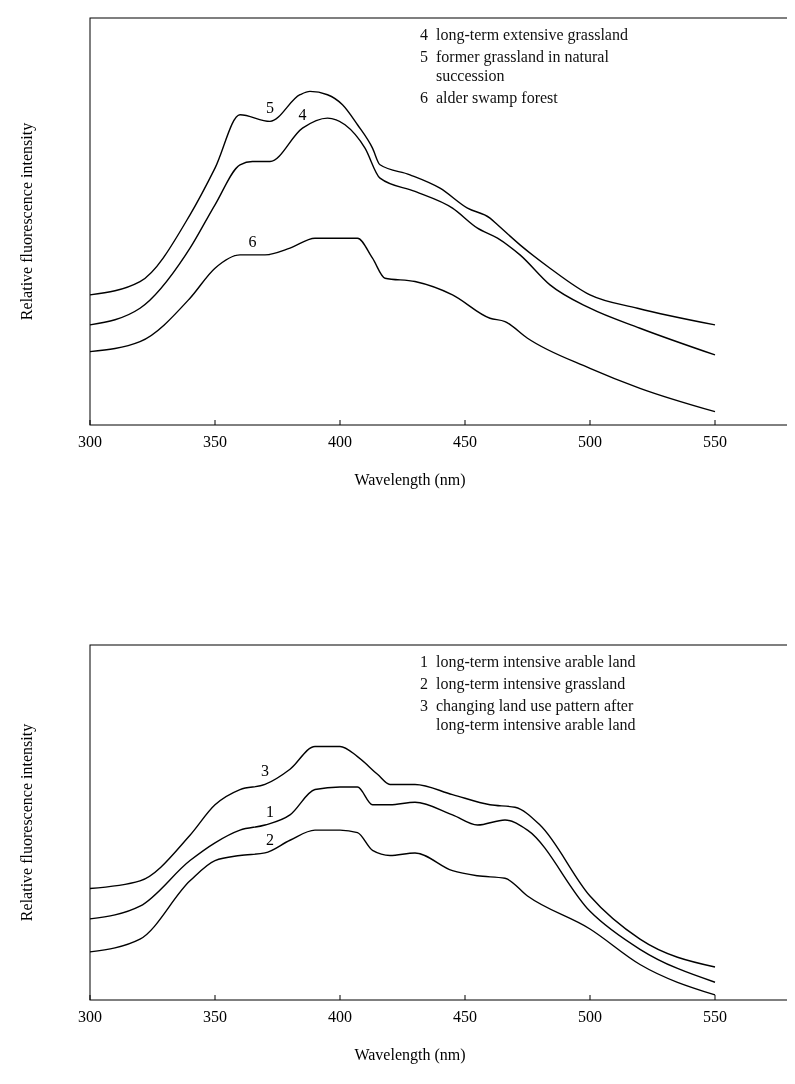 The height and width of the screenshot is (1084, 795). I want to click on annotation: 5, so click(270, 108).